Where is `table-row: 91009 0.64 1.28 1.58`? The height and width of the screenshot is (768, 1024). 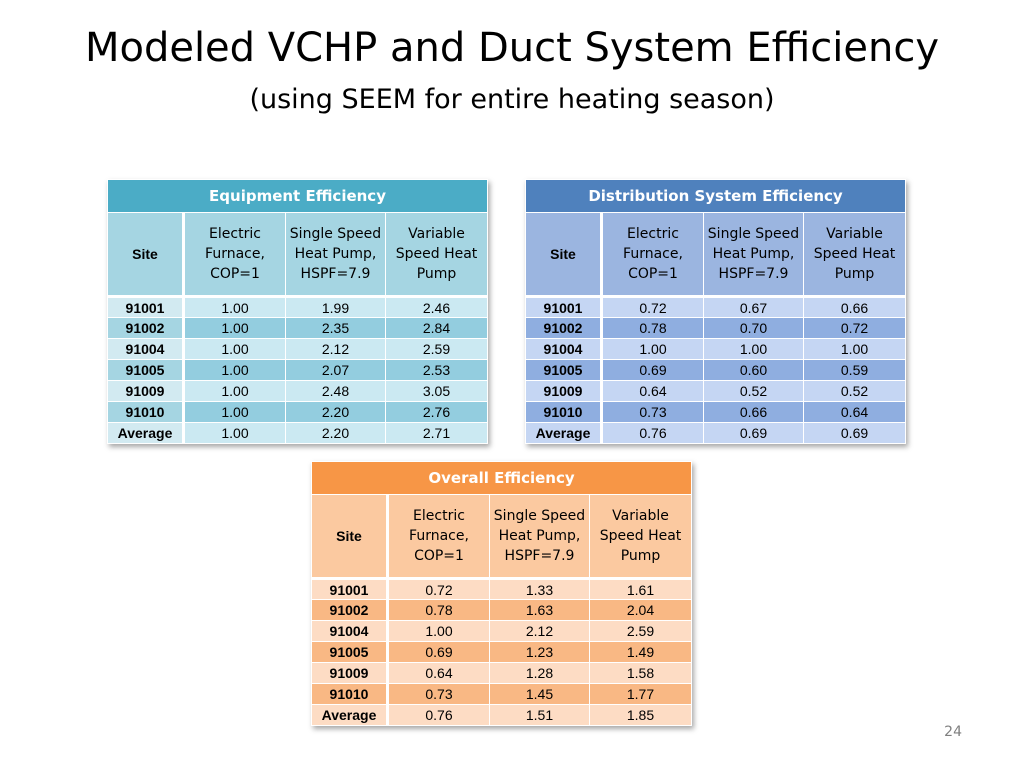
table-row: 91009 0.64 1.28 1.58 is located at coordinates (502, 673).